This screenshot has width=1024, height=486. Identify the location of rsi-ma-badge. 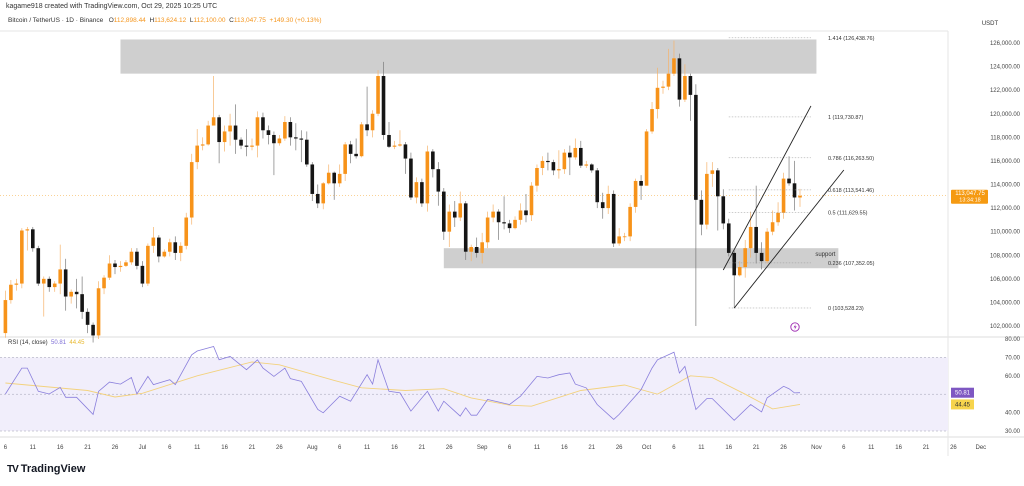
(962, 404).